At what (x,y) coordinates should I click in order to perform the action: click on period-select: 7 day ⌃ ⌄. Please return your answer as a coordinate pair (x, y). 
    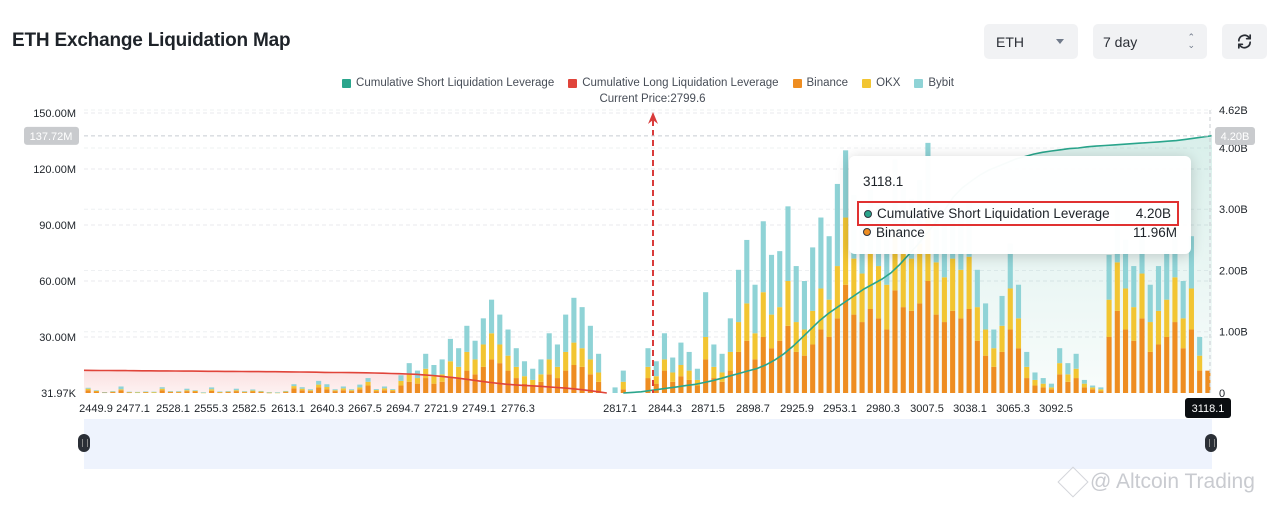
    Looking at the image, I should click on (1150, 41).